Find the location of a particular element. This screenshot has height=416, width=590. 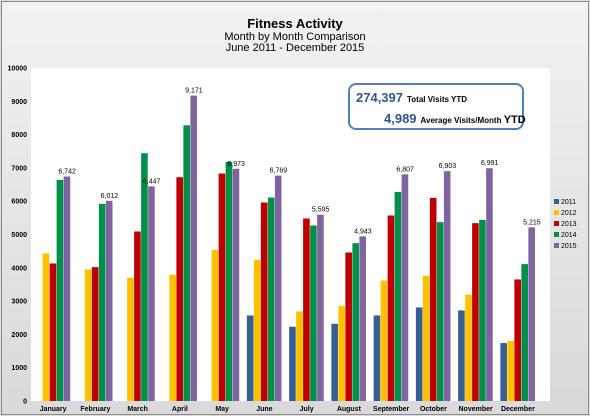

bar-2014-july is located at coordinates (313, 313).